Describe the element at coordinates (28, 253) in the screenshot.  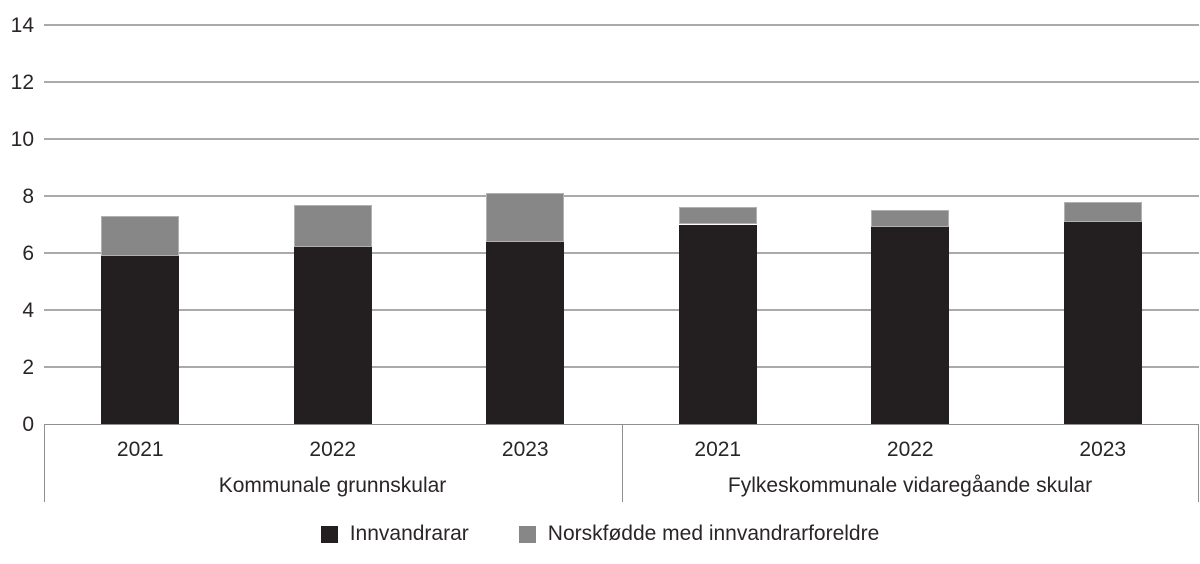
I see `y-tick-label: 6` at that location.